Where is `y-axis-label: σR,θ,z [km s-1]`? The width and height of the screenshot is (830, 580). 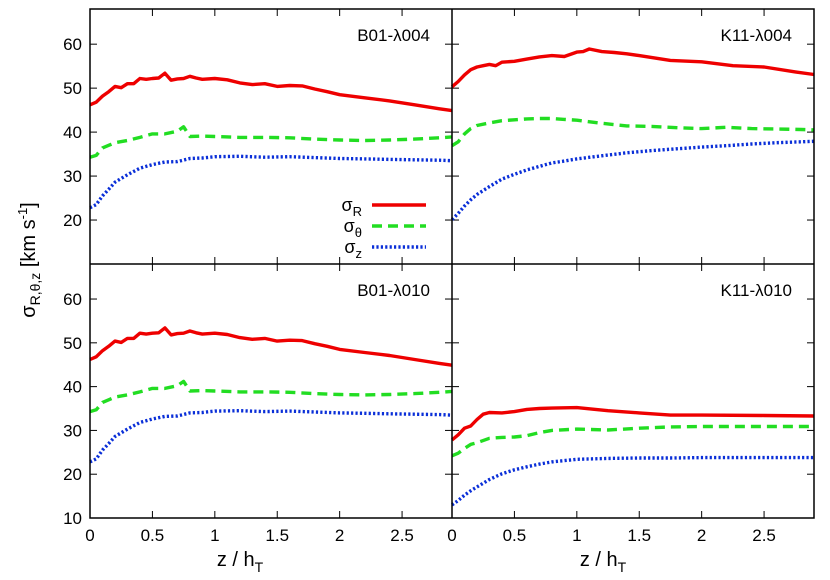
y-axis-label: σR,θ,z [km s-1] is located at coordinates (29, 260).